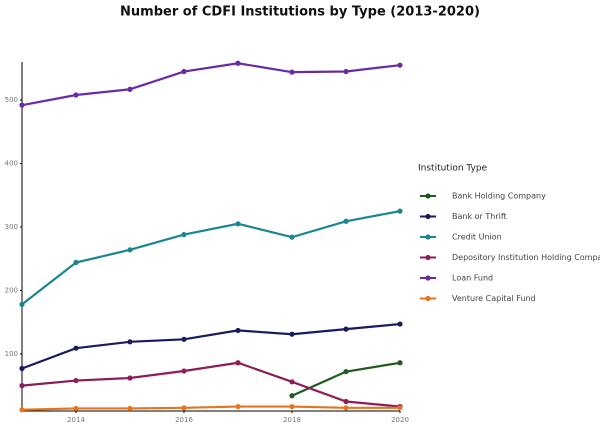  What do you see at coordinates (76, 420) in the screenshot?
I see `x-tick-label: 2014` at bounding box center [76, 420].